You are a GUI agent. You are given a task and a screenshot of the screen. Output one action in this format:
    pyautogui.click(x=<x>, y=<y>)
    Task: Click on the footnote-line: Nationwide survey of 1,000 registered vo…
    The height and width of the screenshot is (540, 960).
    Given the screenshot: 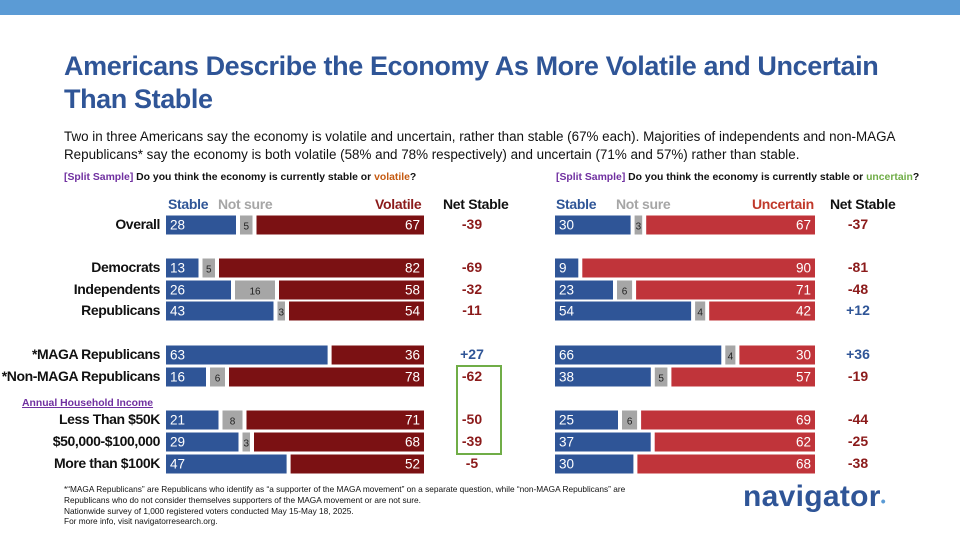 What is the action you would take?
    pyautogui.click(x=209, y=510)
    